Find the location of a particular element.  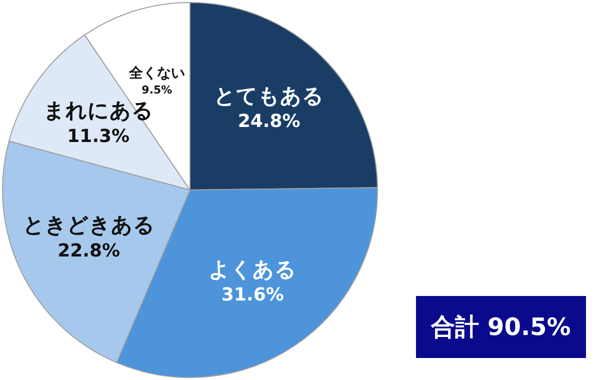

data-label: 22.8% is located at coordinates (89, 251).